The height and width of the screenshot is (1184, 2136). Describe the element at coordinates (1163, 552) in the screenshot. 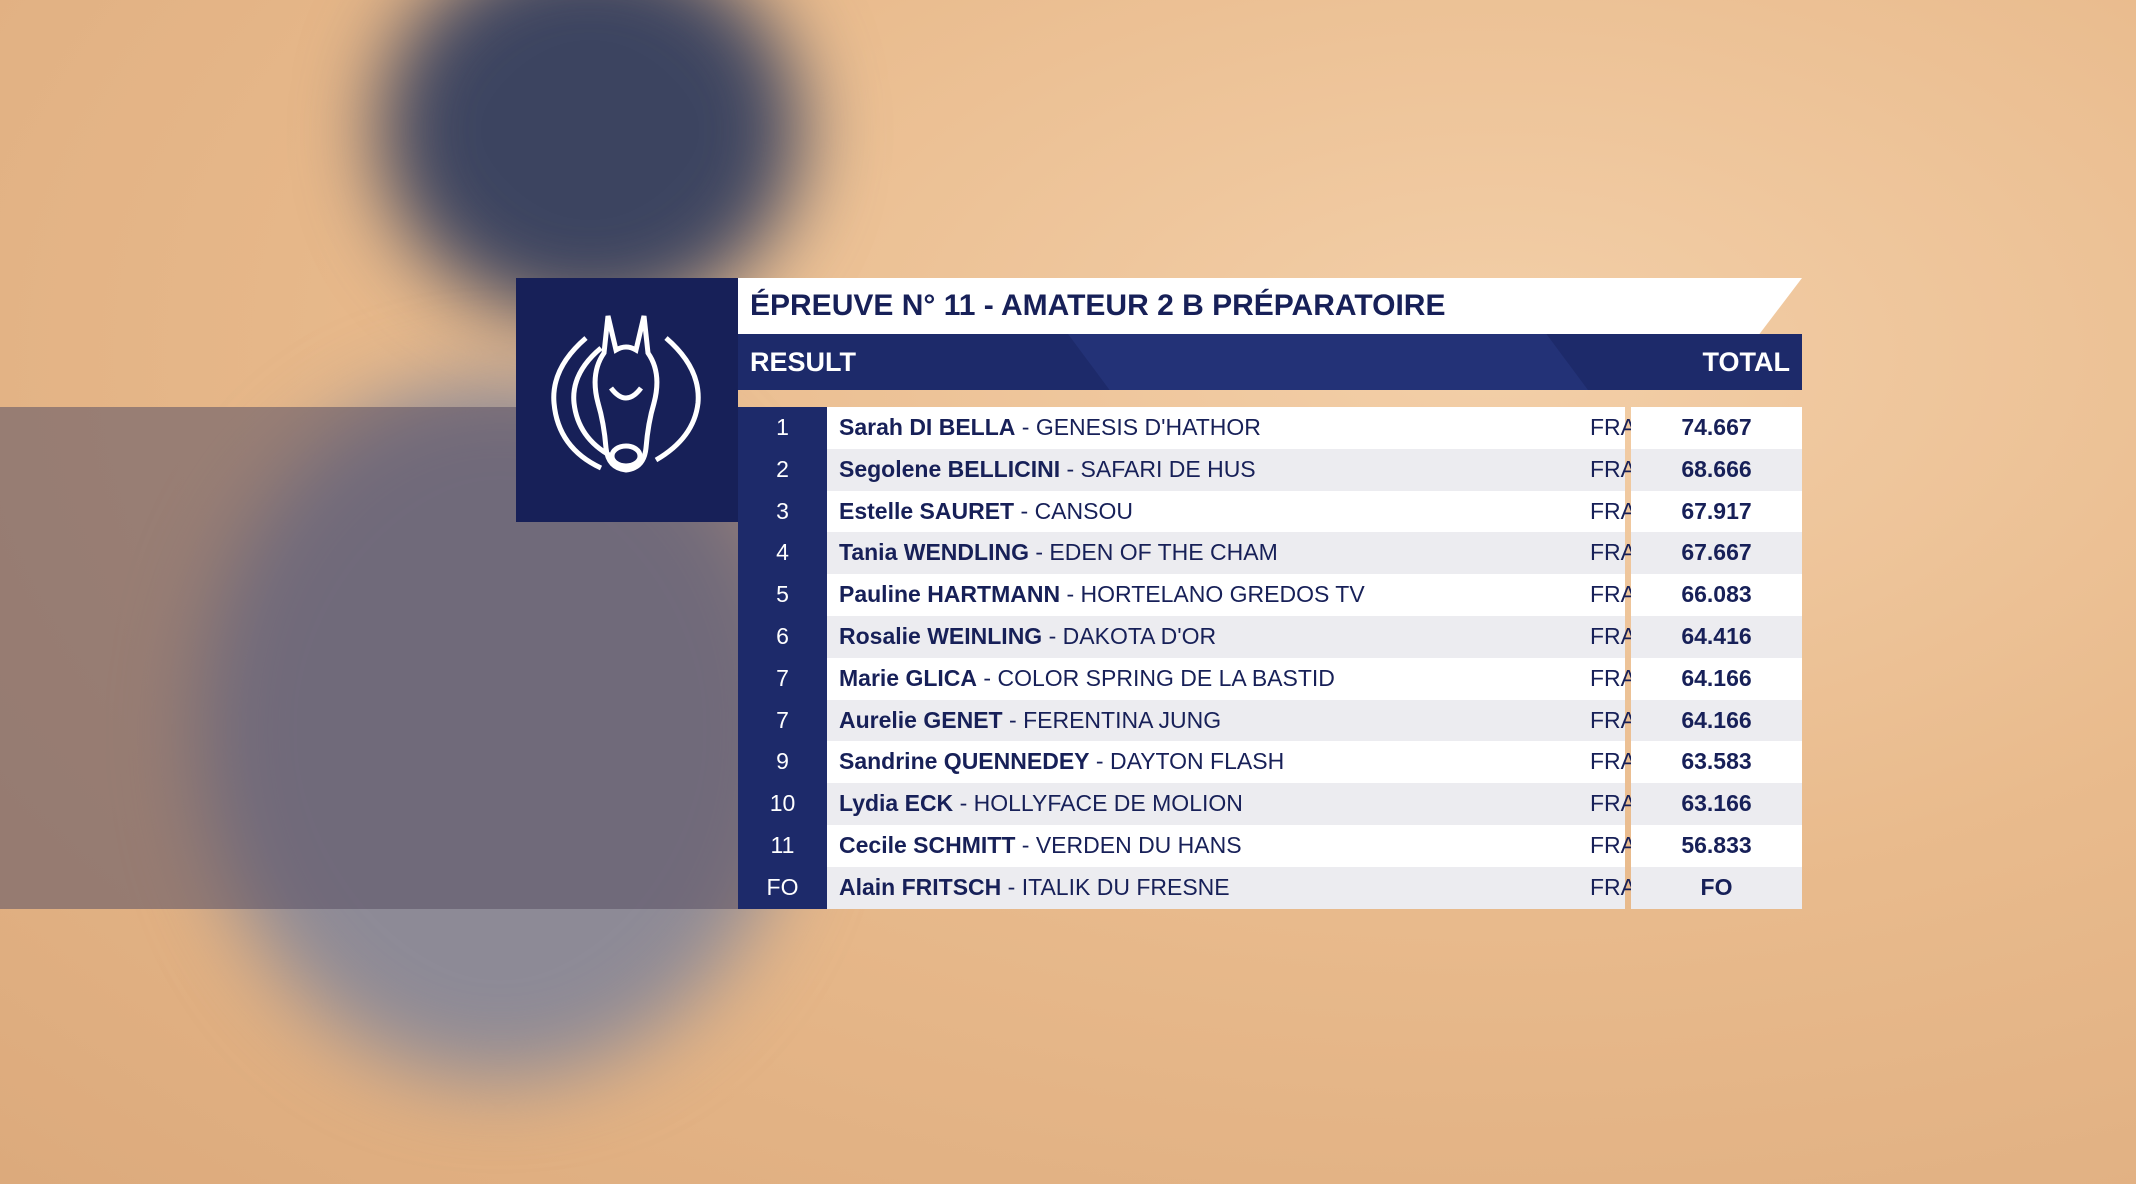

I see `horse: EDEN OF THE CHAM` at that location.